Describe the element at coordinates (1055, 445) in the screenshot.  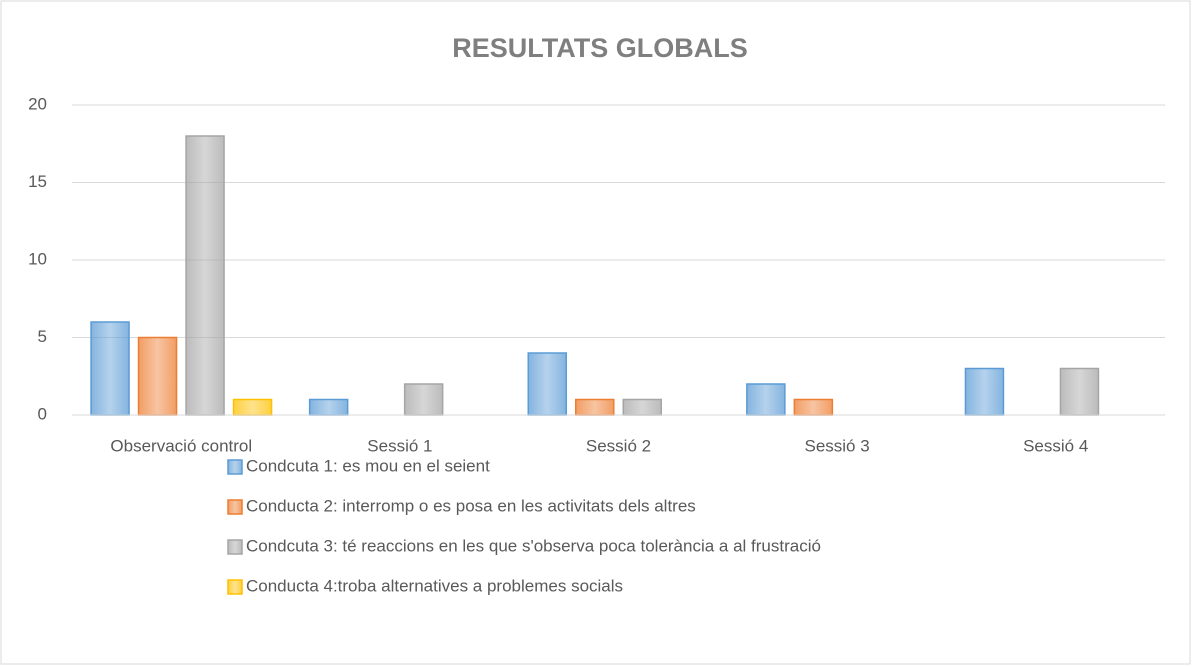
I see `x-tick-label: Sessió 4` at that location.